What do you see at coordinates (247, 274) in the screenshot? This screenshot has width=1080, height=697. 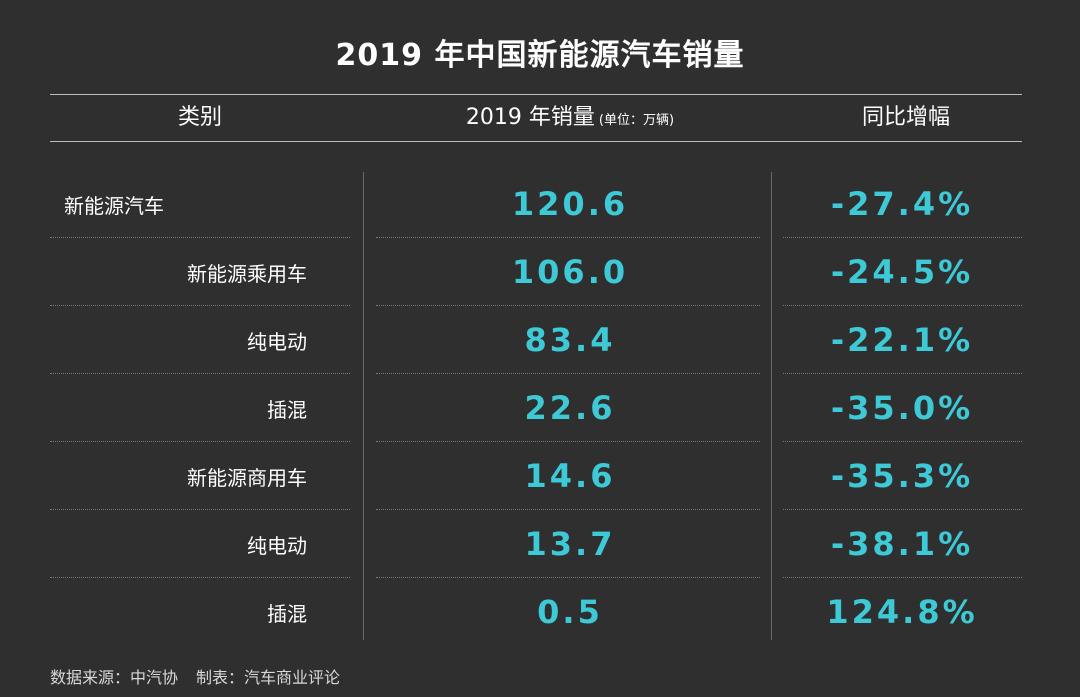 I see `row-category: 新能源乘用车` at bounding box center [247, 274].